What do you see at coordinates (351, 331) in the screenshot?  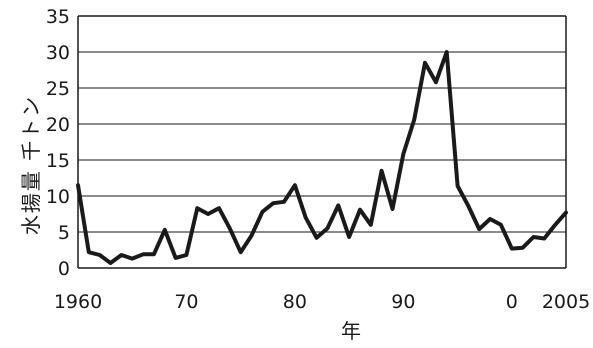 I see `x-axis-label: 年` at bounding box center [351, 331].